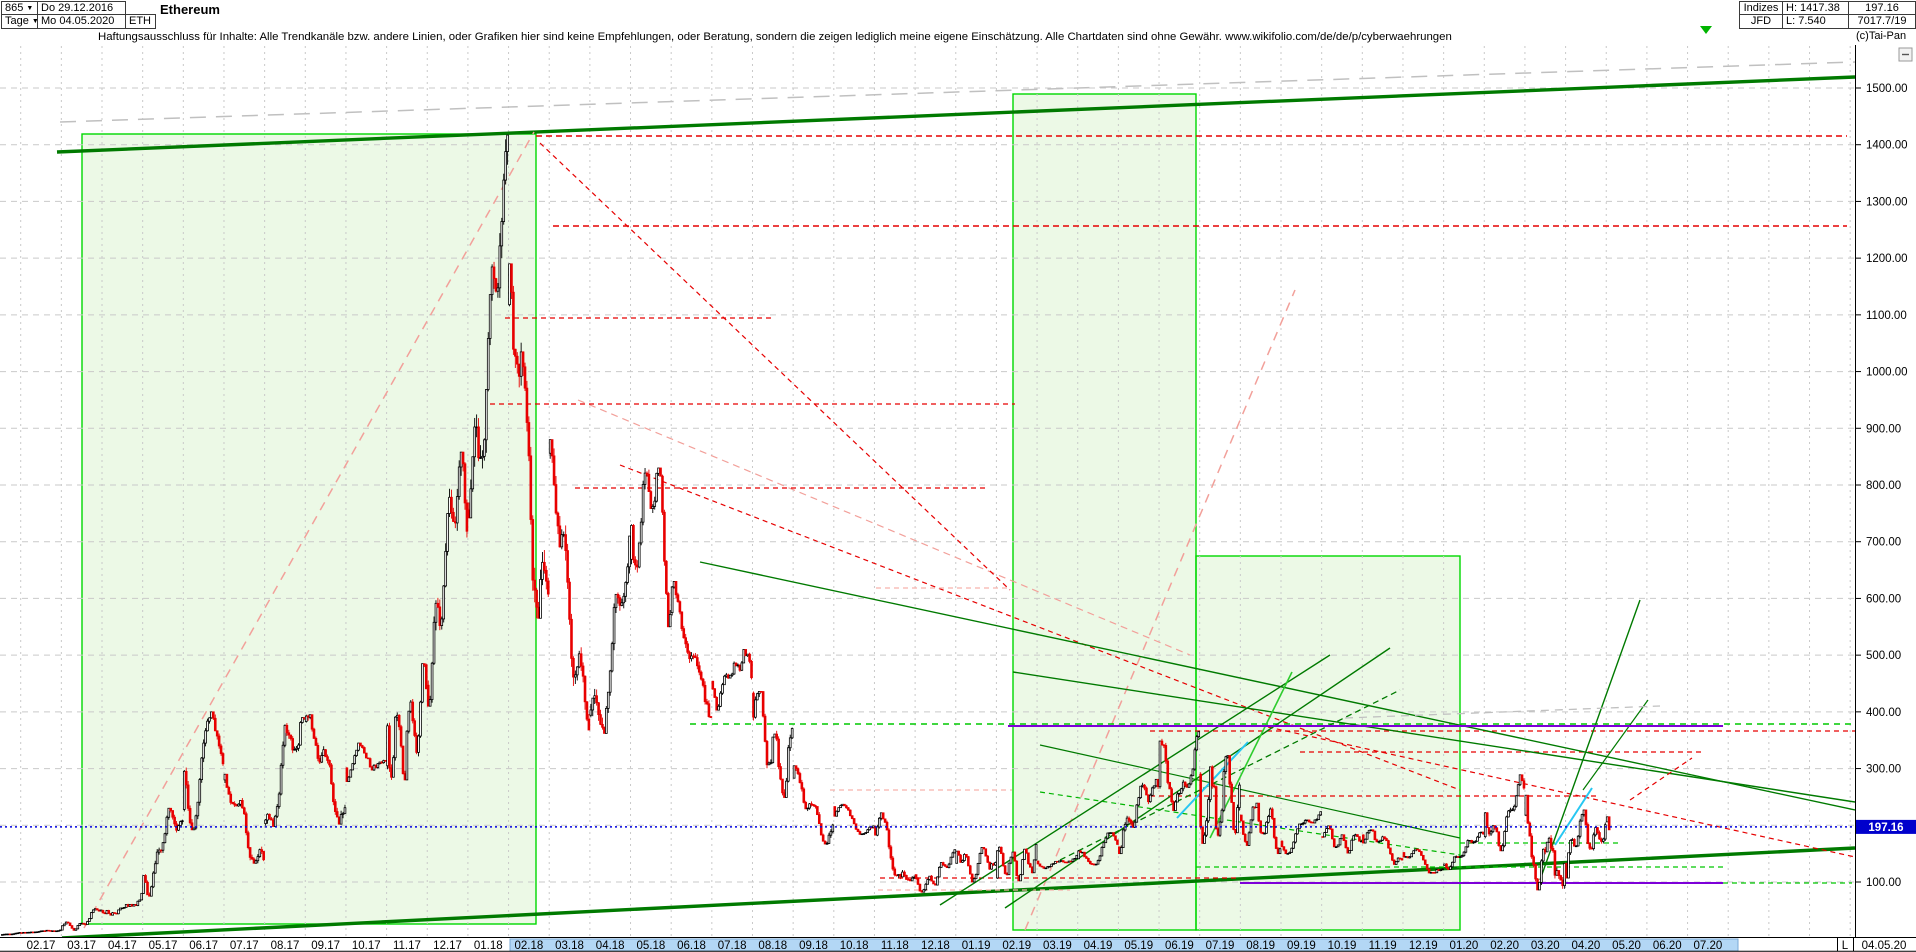 The image size is (1916, 952). Describe the element at coordinates (957, 92) in the screenshot. I see `gray-upper-parallel` at that location.